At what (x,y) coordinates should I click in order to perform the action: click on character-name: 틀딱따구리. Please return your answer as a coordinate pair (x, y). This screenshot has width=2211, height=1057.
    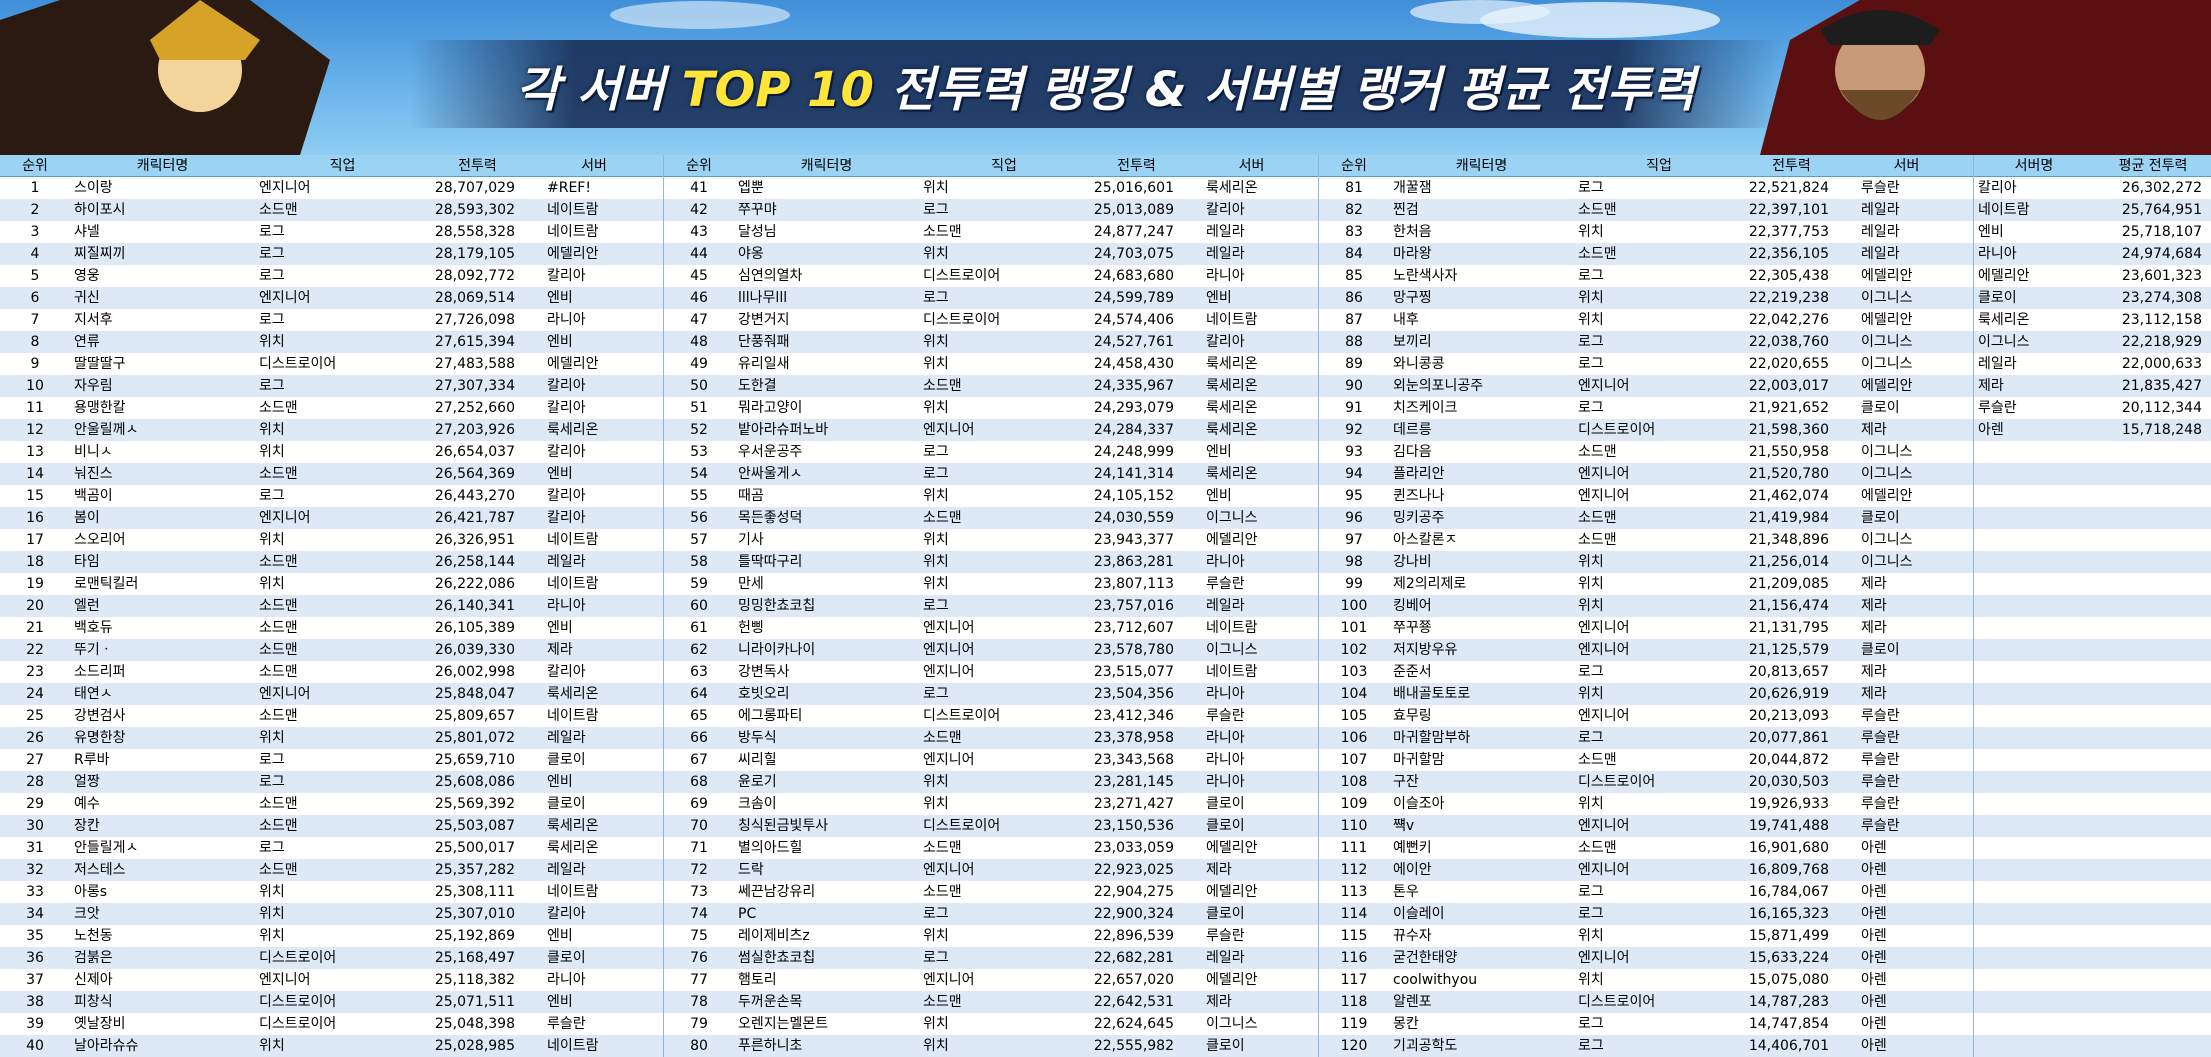
    Looking at the image, I should click on (826, 562).